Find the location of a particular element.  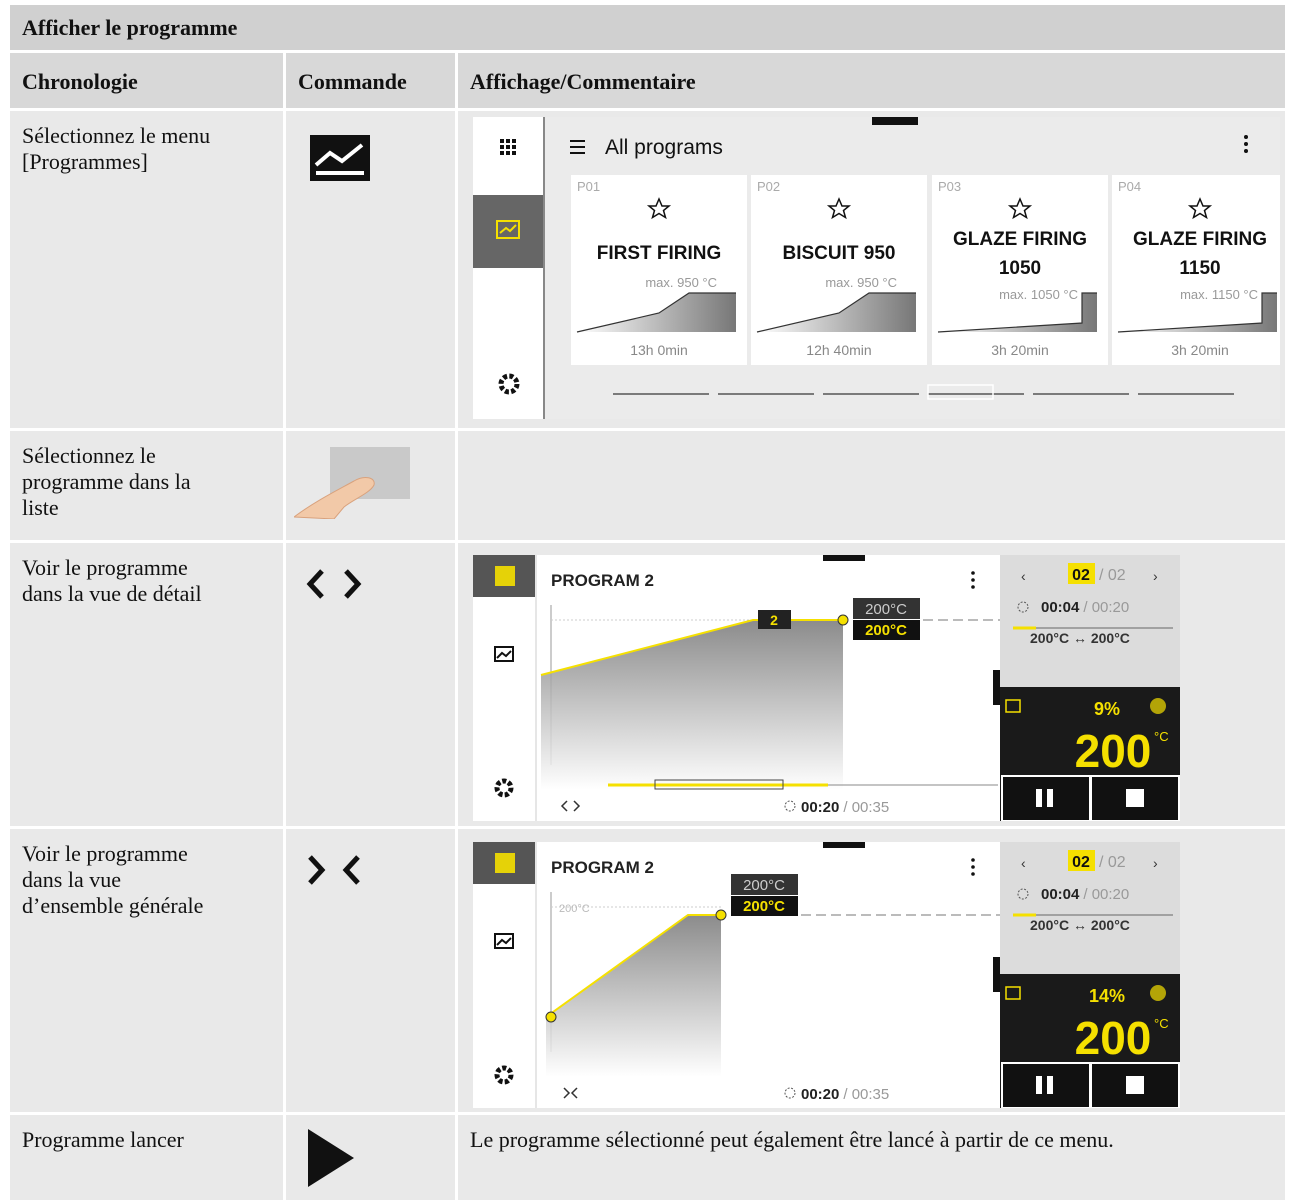

program-card: P03 GLAZE FIRING 1050 max. 1050 °C 3h 20min is located at coordinates (1020, 270).